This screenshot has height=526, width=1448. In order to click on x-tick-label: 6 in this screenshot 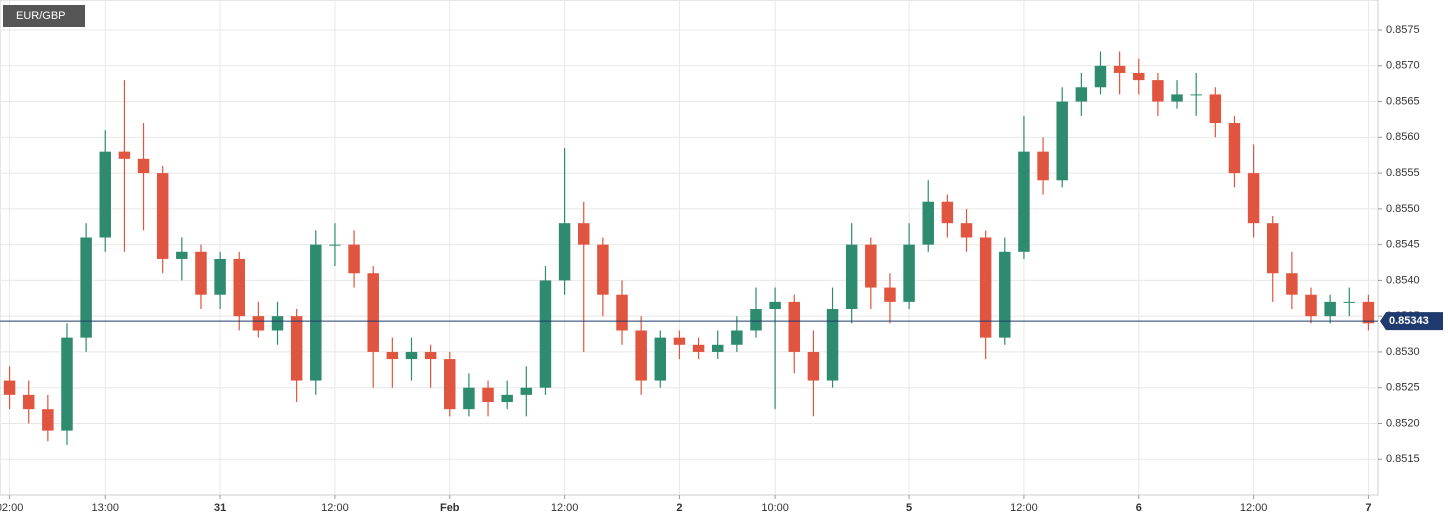, I will do `click(1139, 508)`.